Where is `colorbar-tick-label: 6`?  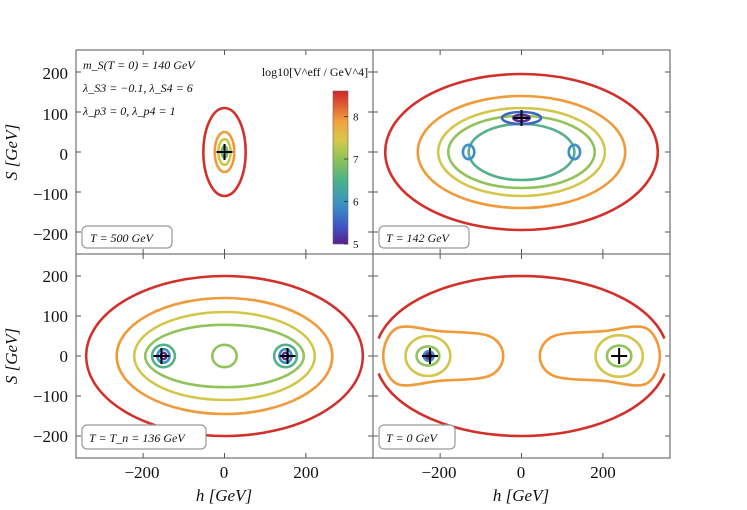 colorbar-tick-label: 6 is located at coordinates (356, 203).